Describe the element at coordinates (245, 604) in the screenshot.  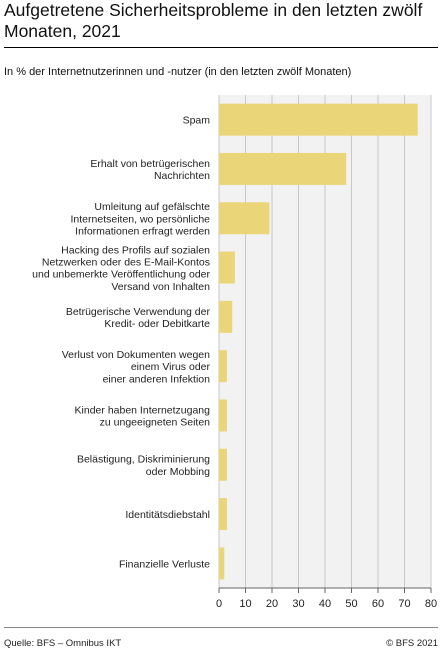
I see `x-tick-label-10: 10` at that location.